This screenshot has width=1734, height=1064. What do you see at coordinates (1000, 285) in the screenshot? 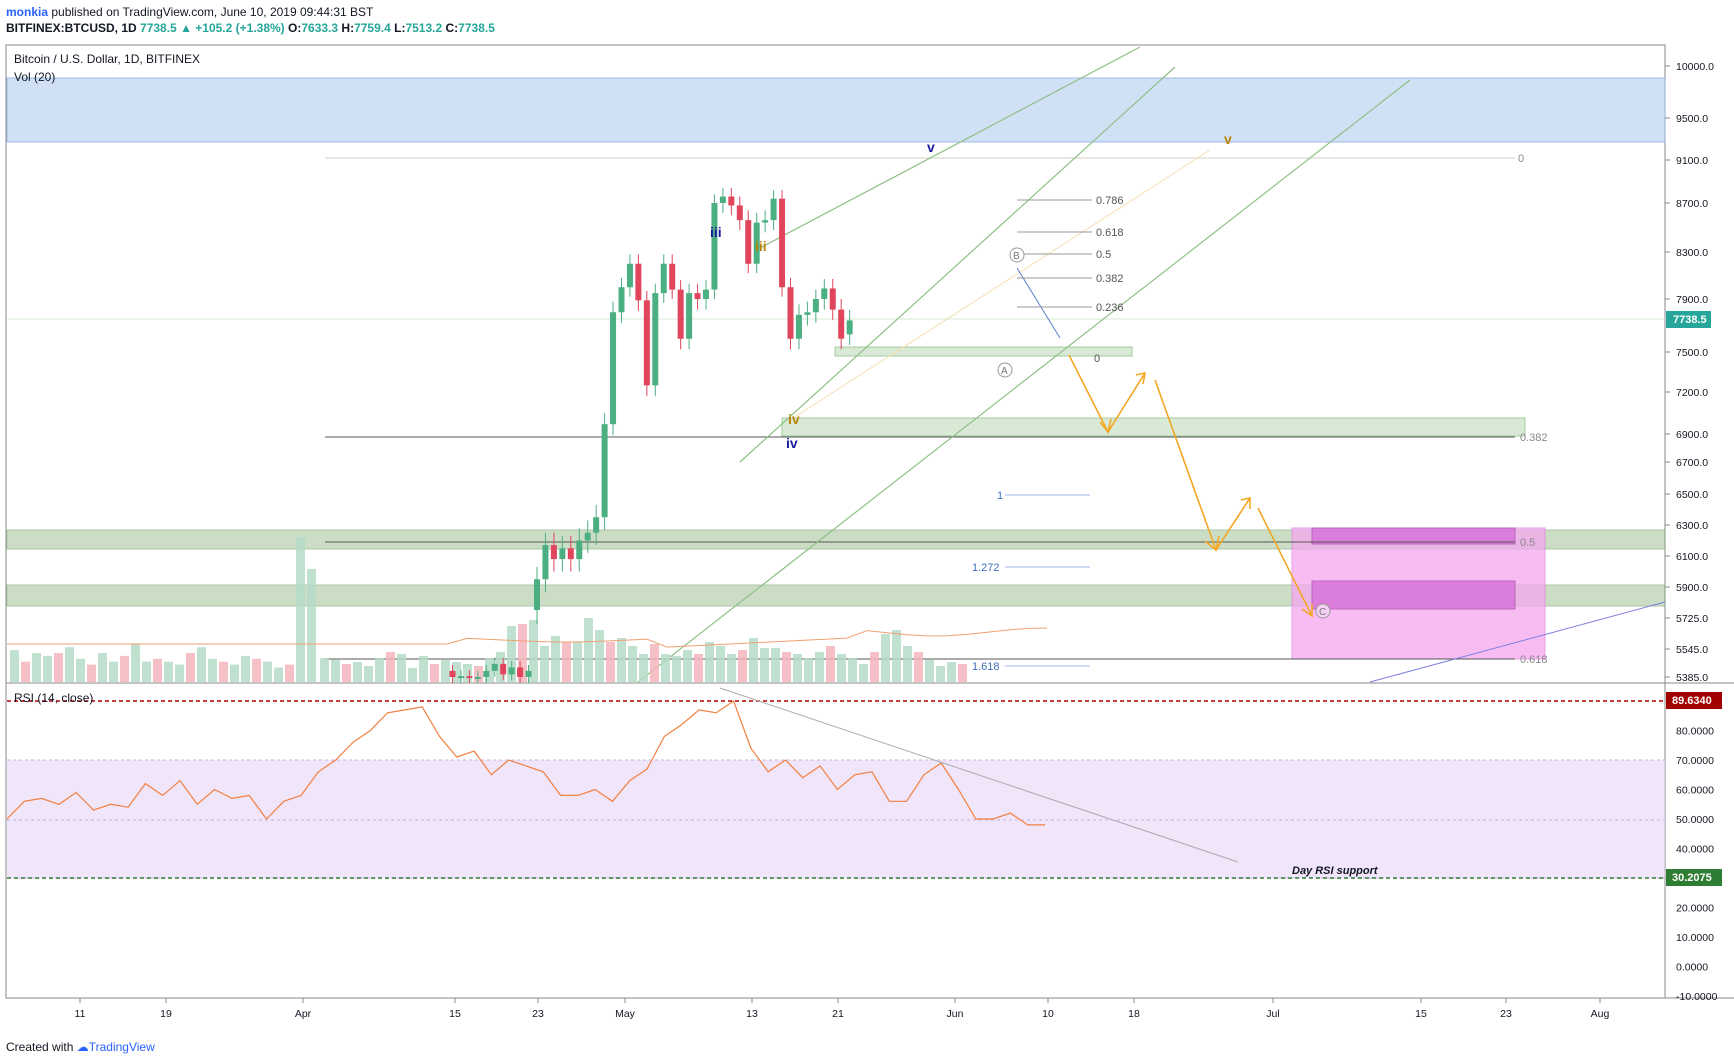
I see `wave-v-projection` at bounding box center [1000, 285].